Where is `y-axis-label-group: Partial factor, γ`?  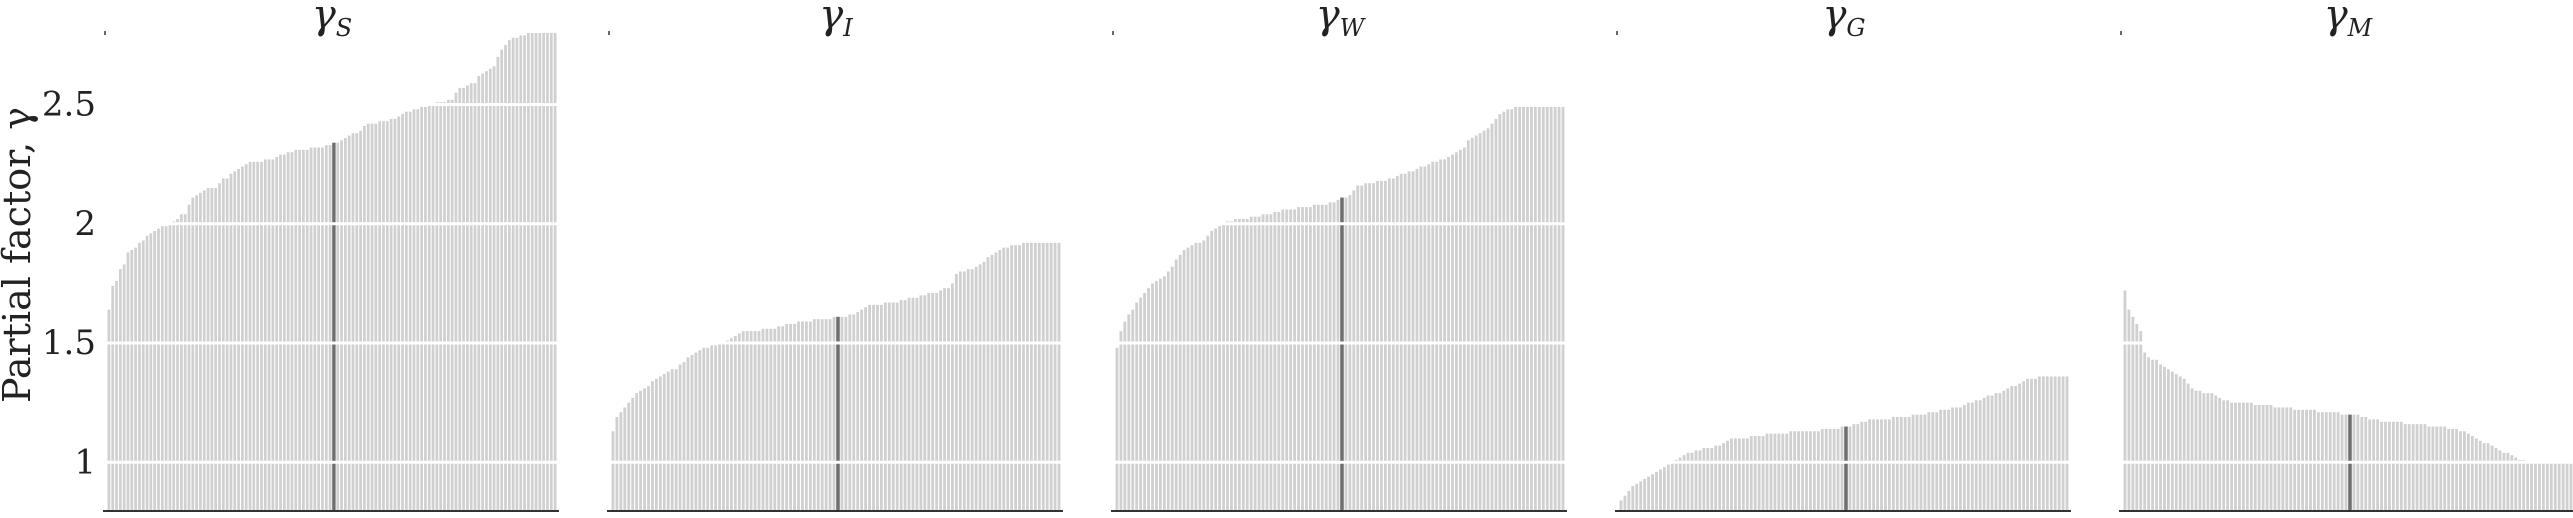
y-axis-label-group: Partial factor, γ is located at coordinates (19, 255).